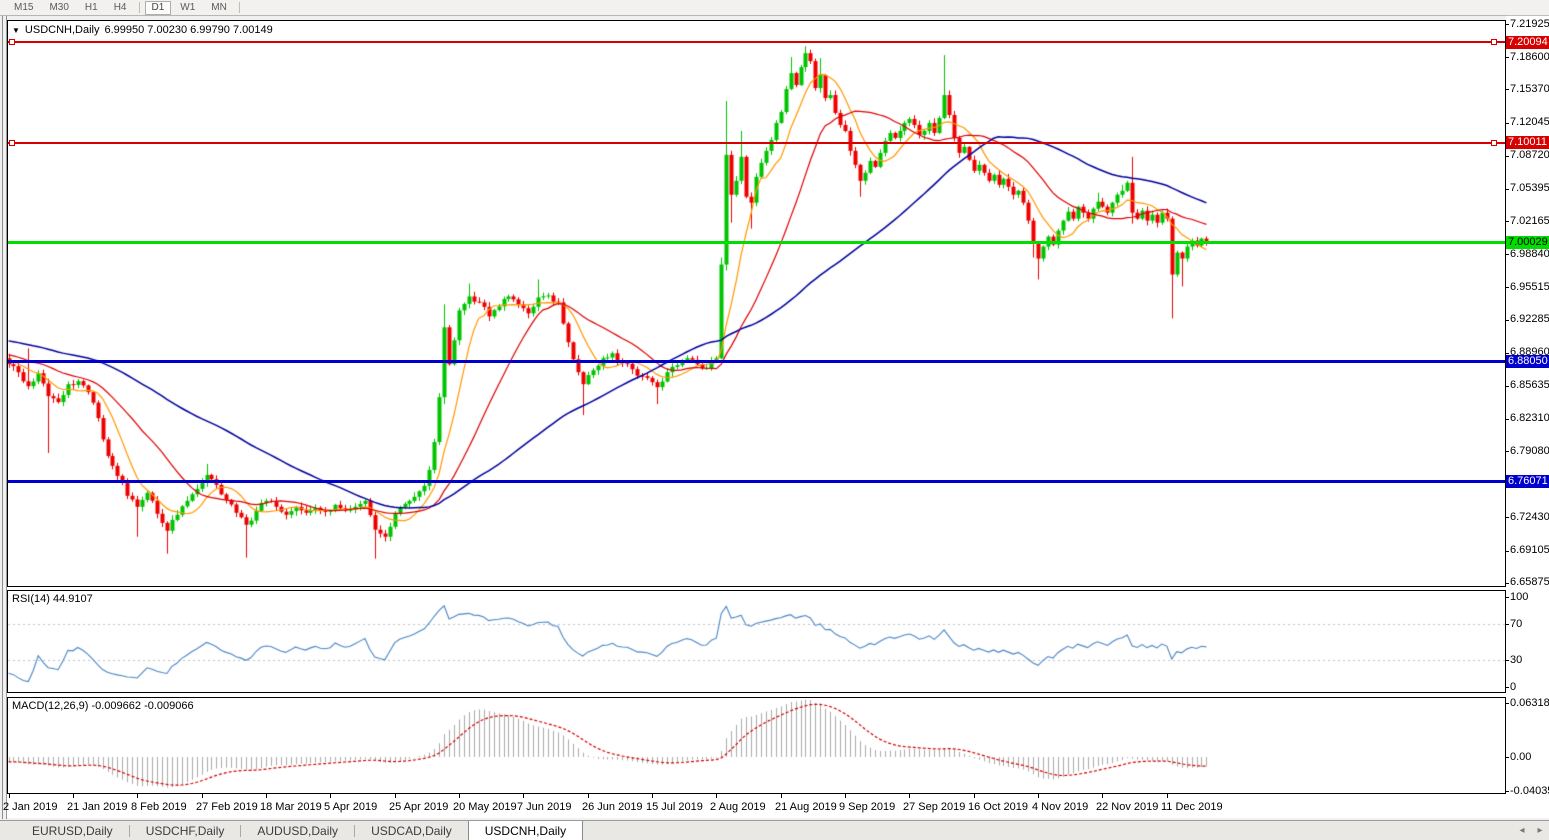  What do you see at coordinates (1529, 550) in the screenshot?
I see `price-axis-label: 6.69105` at bounding box center [1529, 550].